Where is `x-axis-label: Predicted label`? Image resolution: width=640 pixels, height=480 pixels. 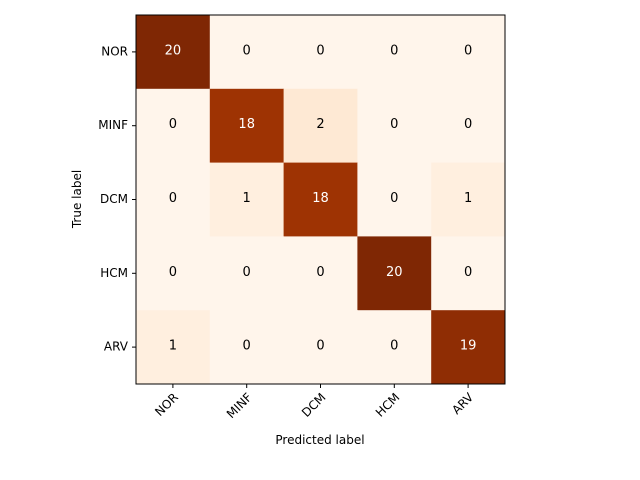
x-axis-label: Predicted label is located at coordinates (319, 440).